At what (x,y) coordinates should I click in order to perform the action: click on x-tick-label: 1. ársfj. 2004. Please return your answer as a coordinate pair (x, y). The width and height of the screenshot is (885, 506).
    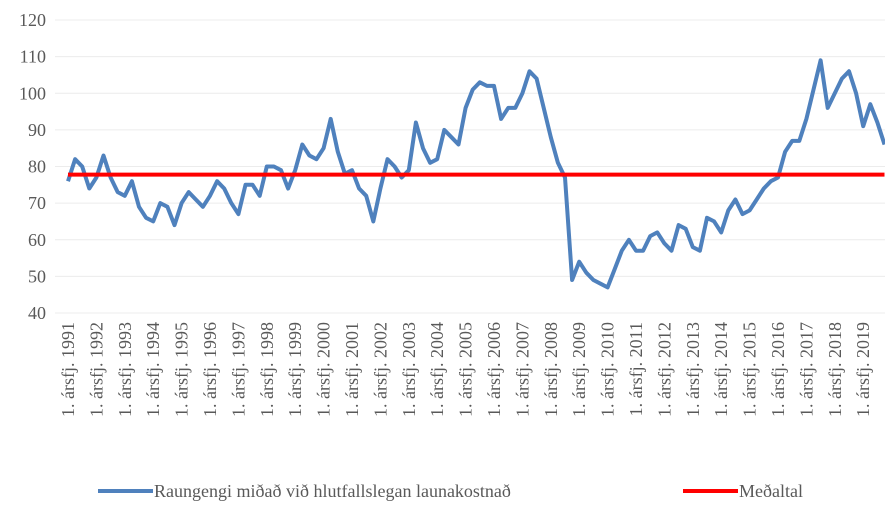
    Looking at the image, I should click on (437, 369).